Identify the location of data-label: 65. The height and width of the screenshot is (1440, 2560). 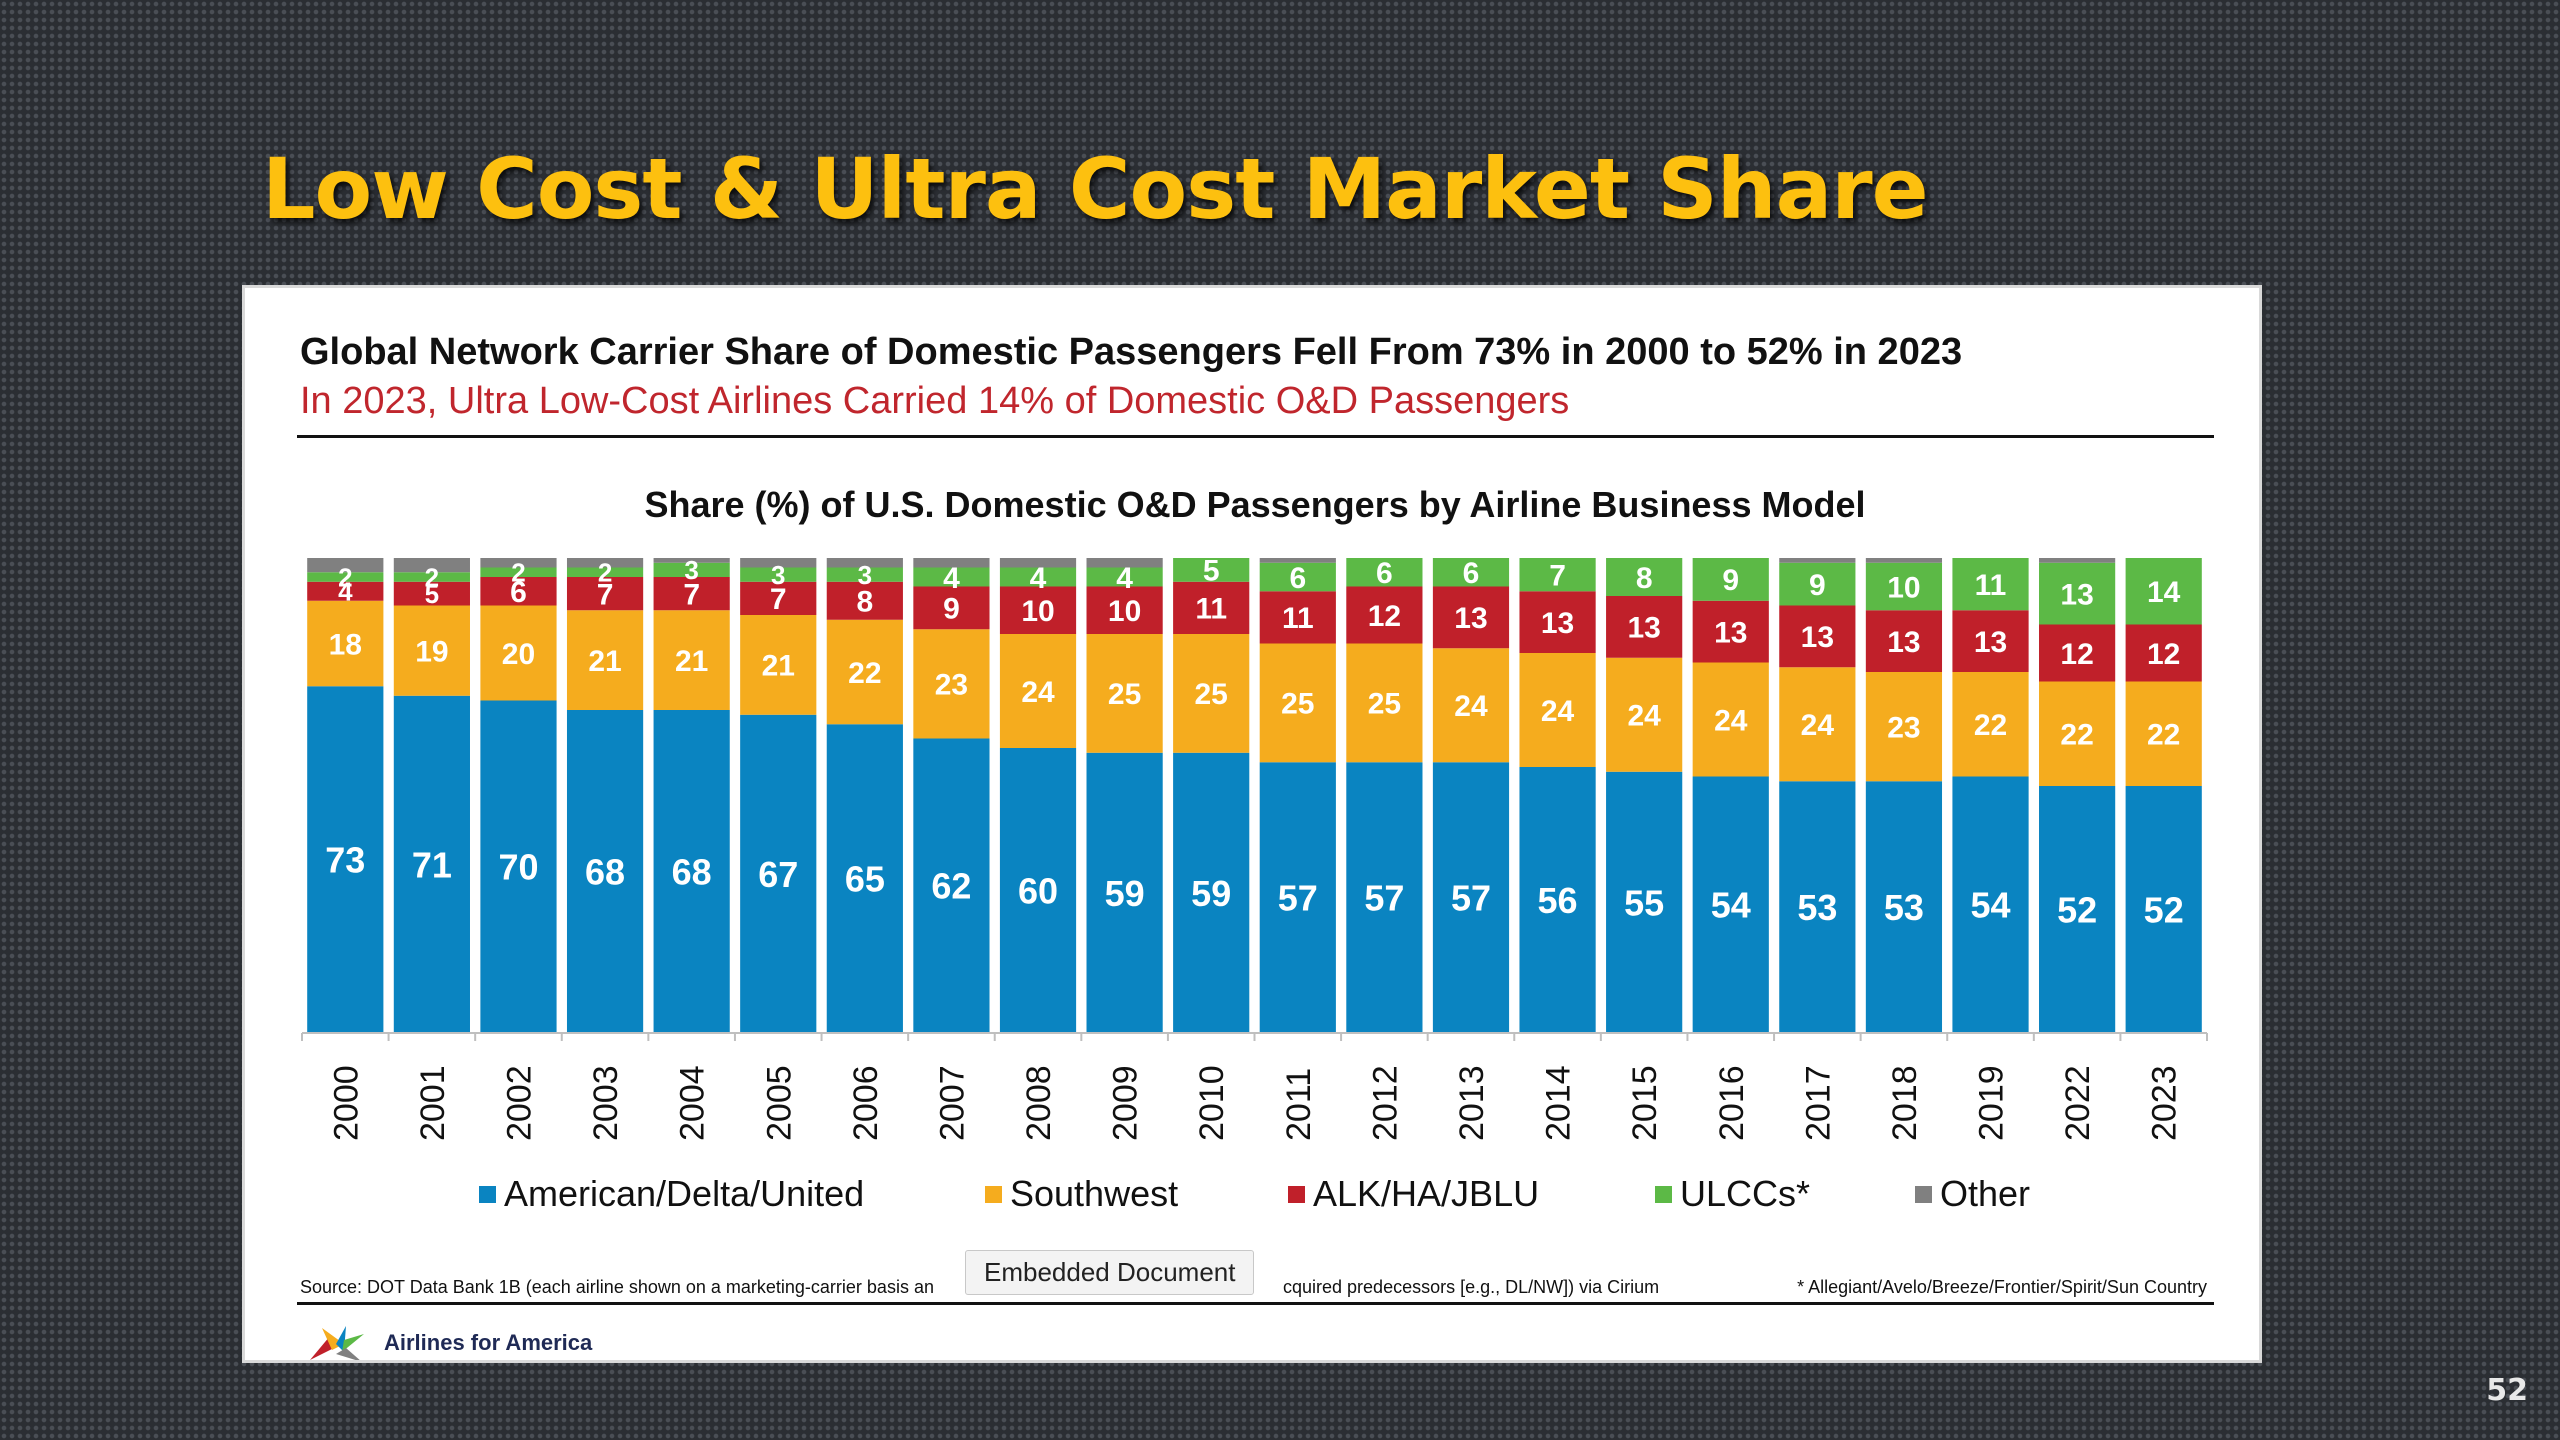
(865, 879).